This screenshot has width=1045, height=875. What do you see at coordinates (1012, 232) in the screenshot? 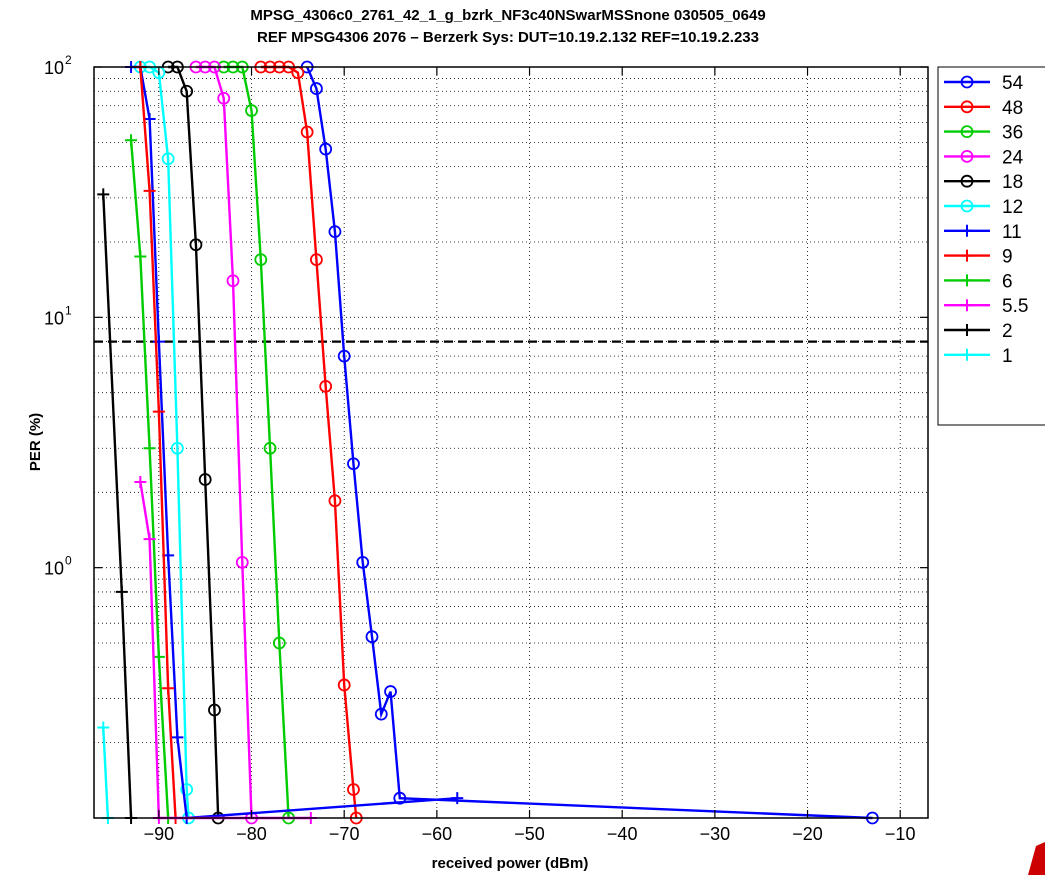
I see `legend-label: 11` at bounding box center [1012, 232].